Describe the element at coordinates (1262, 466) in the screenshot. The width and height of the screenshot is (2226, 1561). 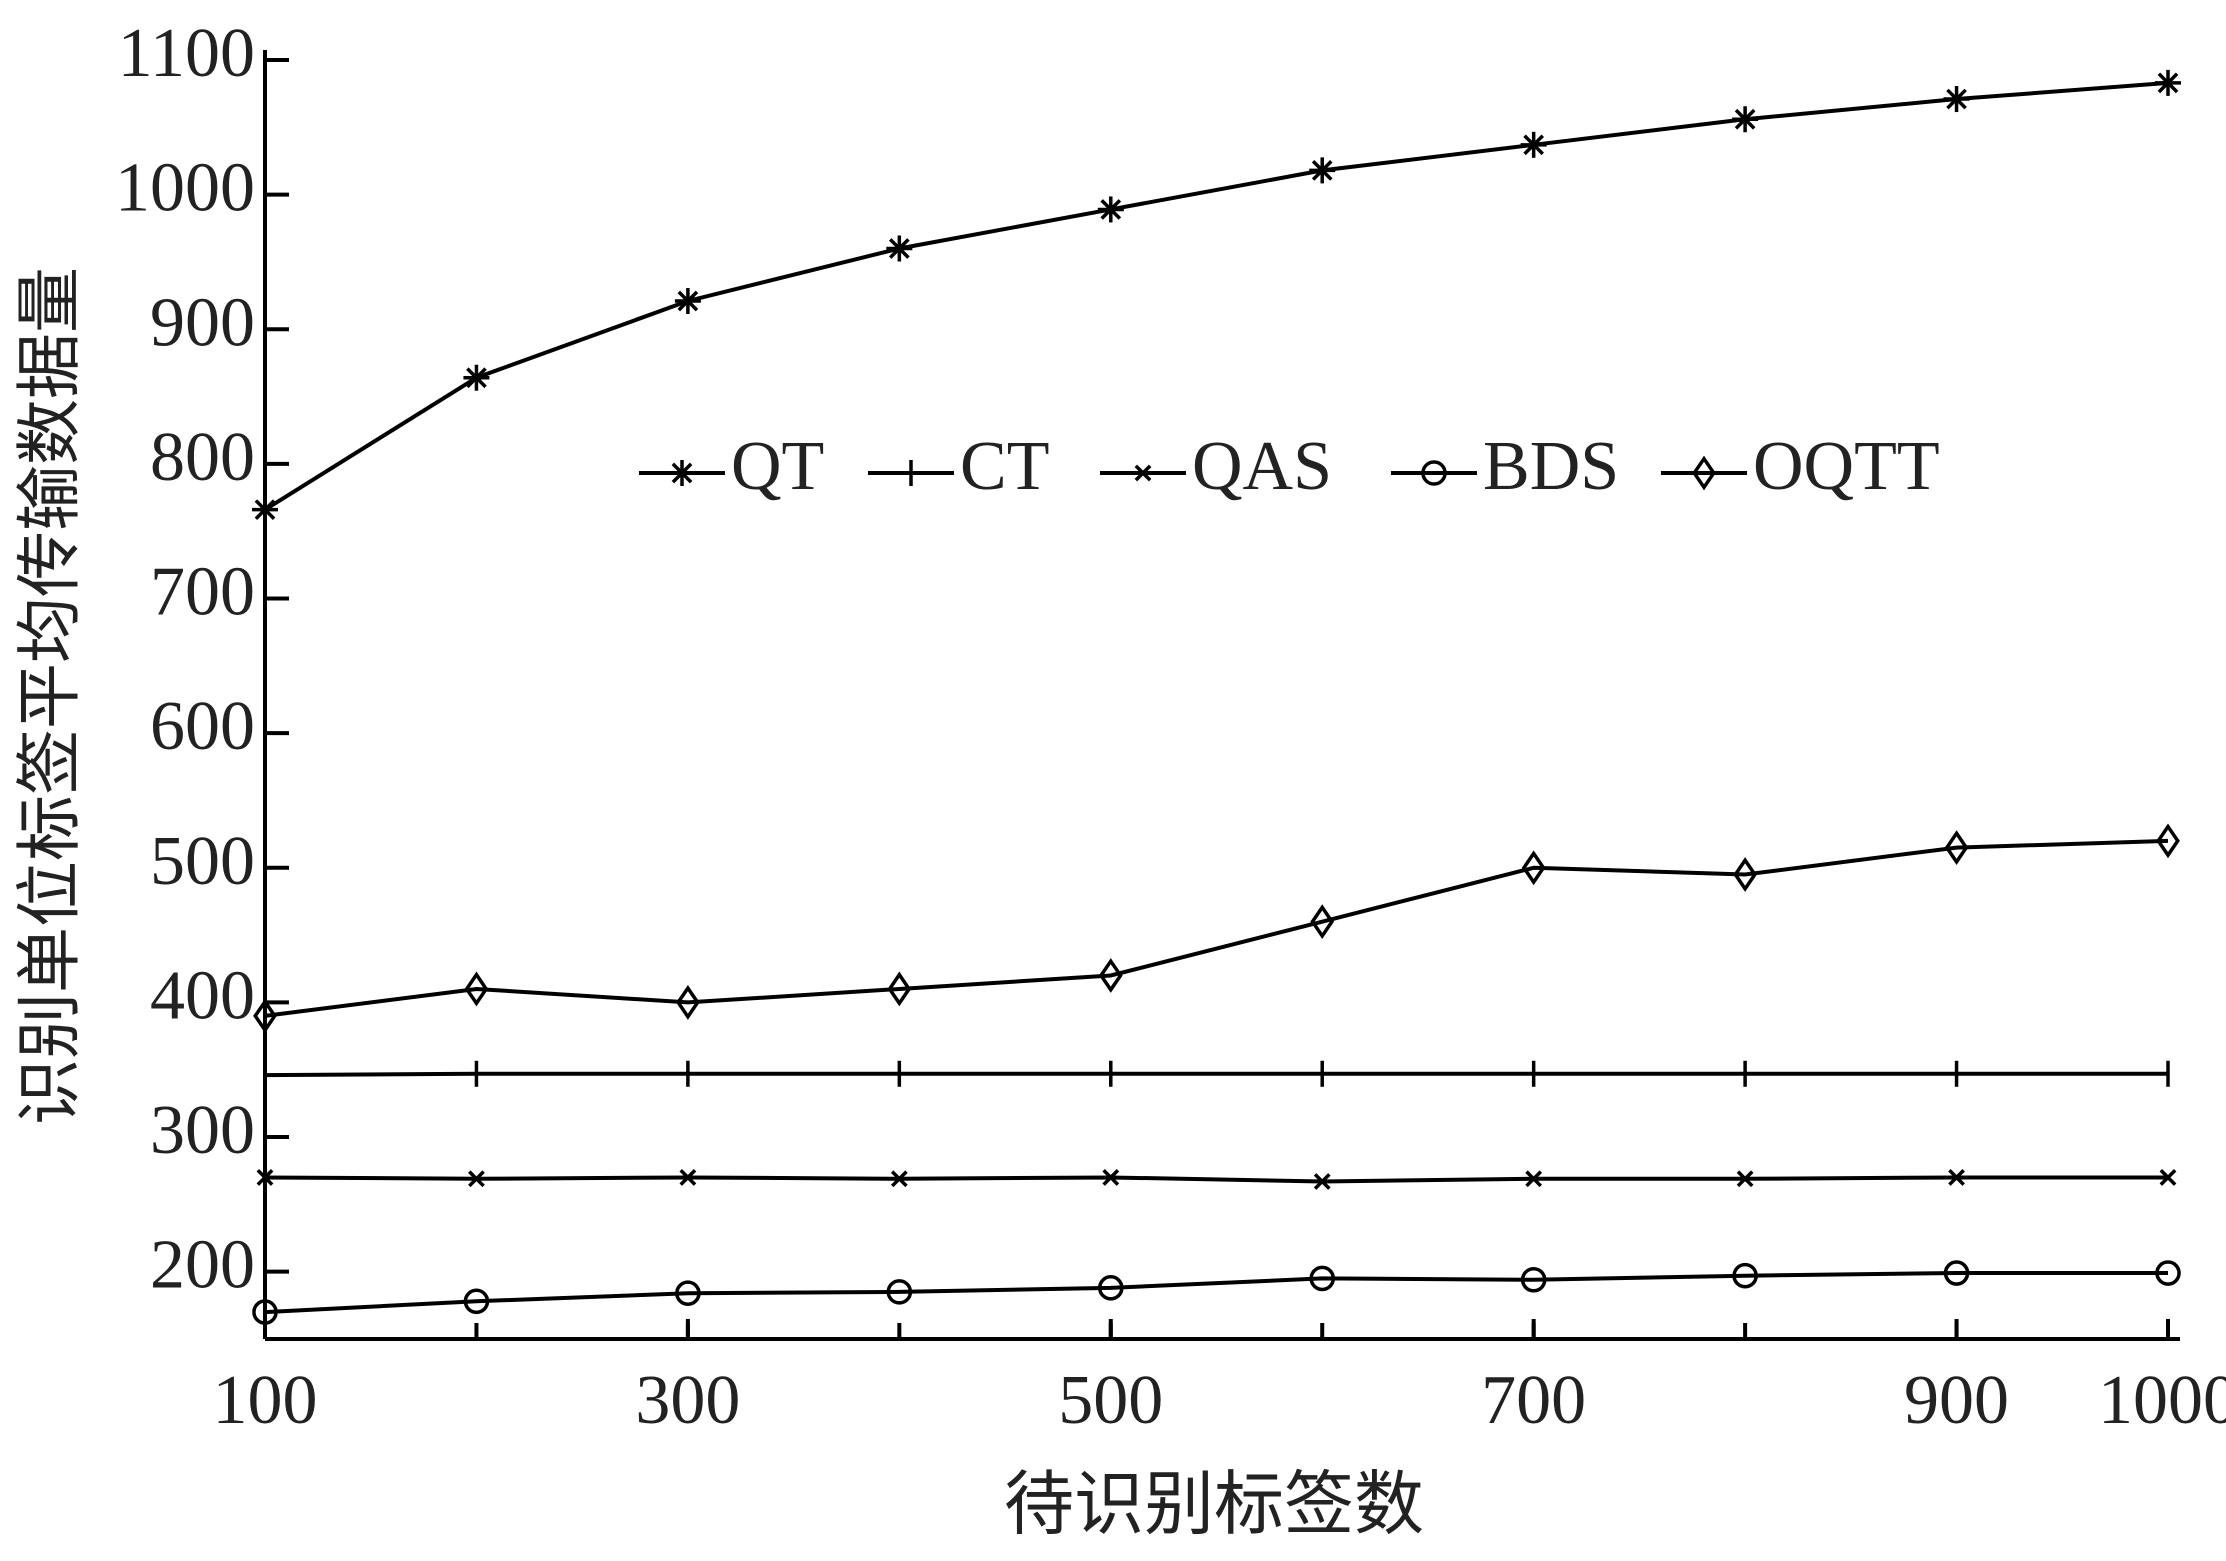
I see `legend-label: QAS` at that location.